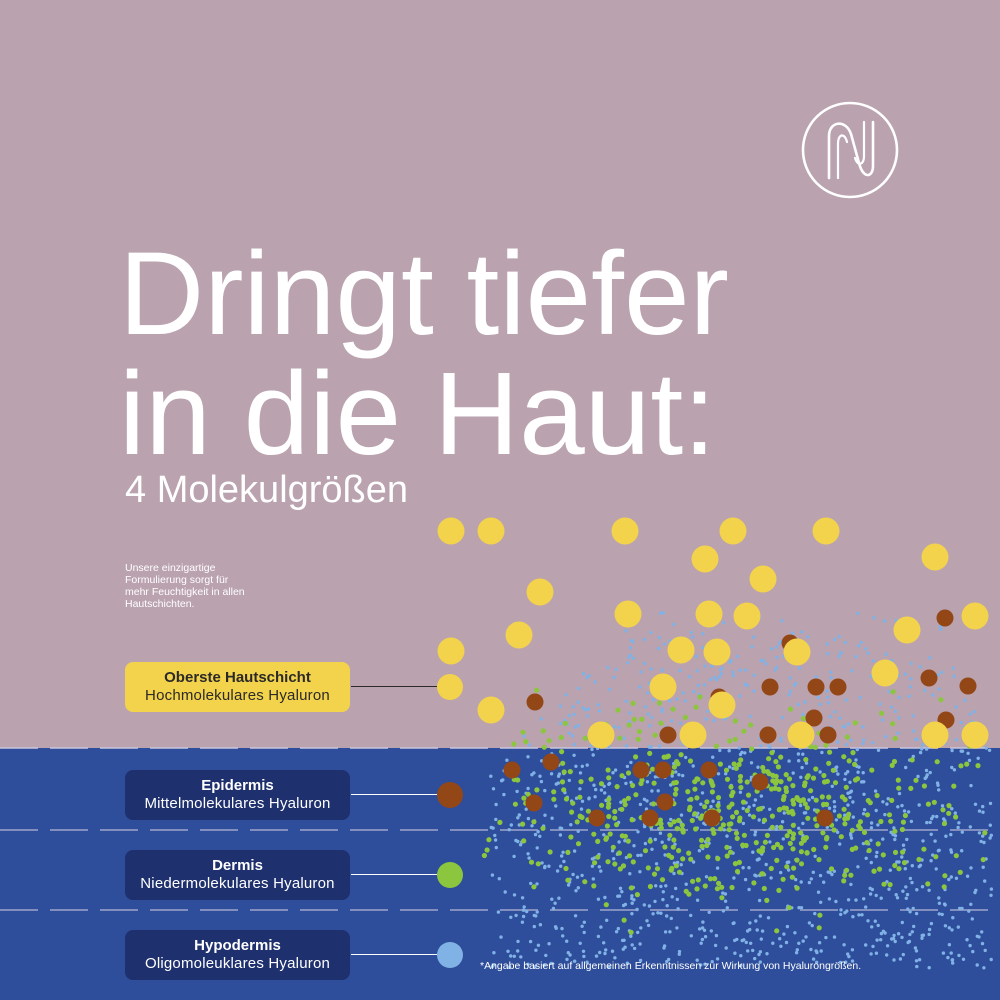  What do you see at coordinates (768, 735) in the screenshot?
I see `medium-molecule-dot` at bounding box center [768, 735].